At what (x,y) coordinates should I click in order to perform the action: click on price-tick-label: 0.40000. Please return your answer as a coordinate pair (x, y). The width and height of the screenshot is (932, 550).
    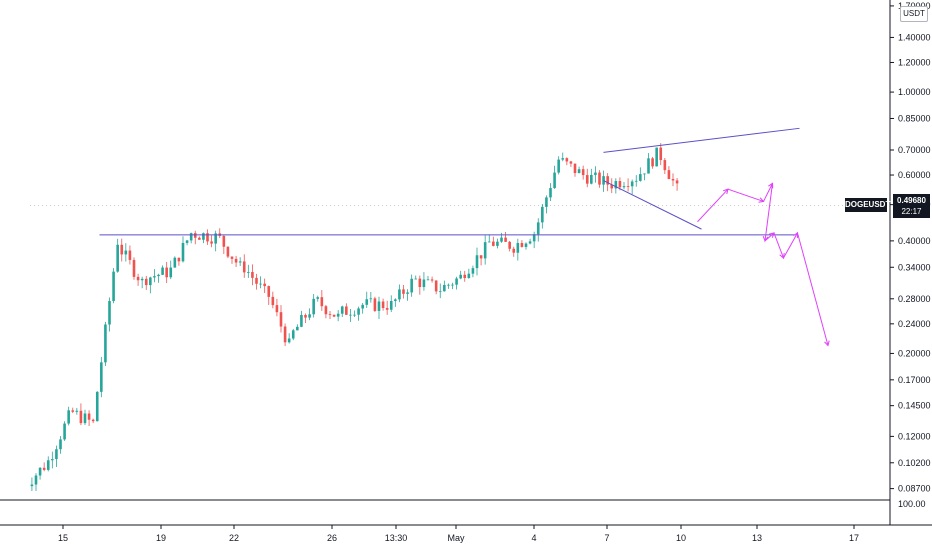
    Looking at the image, I should click on (914, 241).